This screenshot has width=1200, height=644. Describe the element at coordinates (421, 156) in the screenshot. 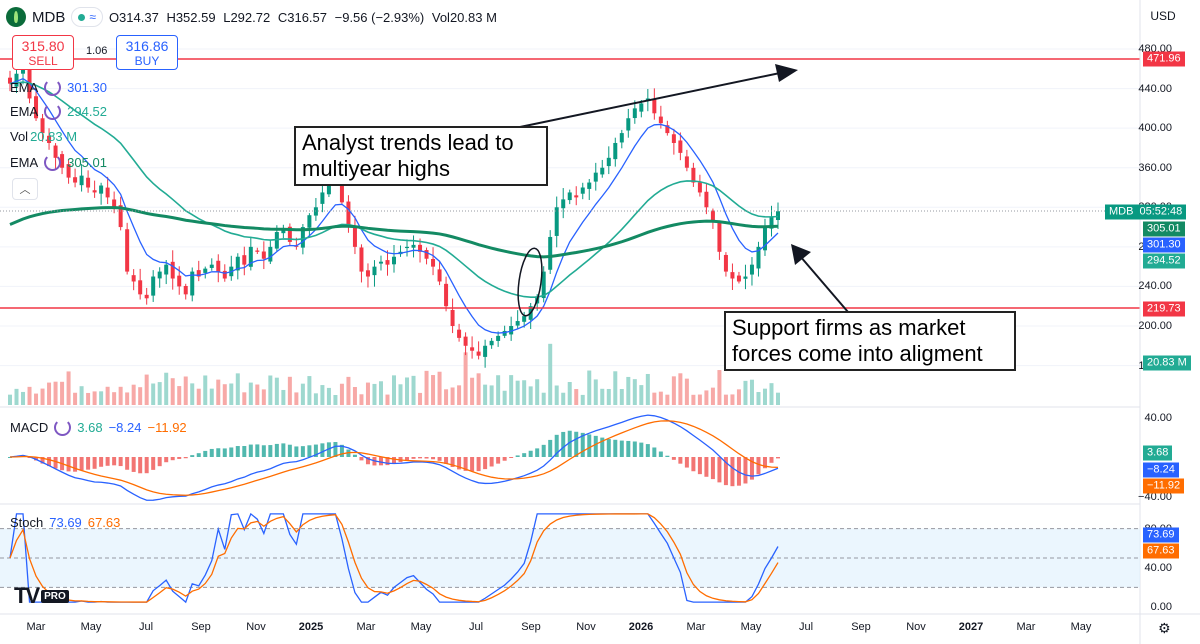

I see `annotation-top: Analyst trends lead to multiyear highs` at that location.